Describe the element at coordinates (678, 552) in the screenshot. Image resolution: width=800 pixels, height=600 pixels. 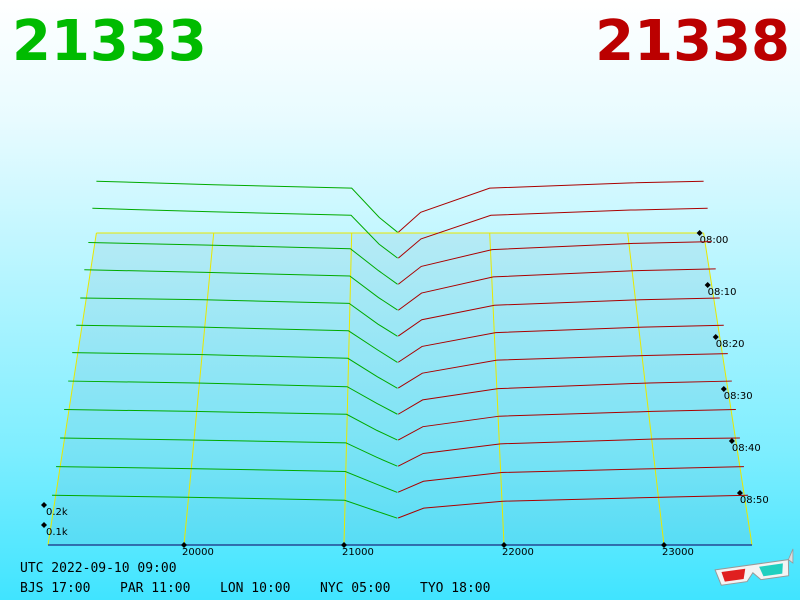
I see `price-tick-label: 23000` at that location.